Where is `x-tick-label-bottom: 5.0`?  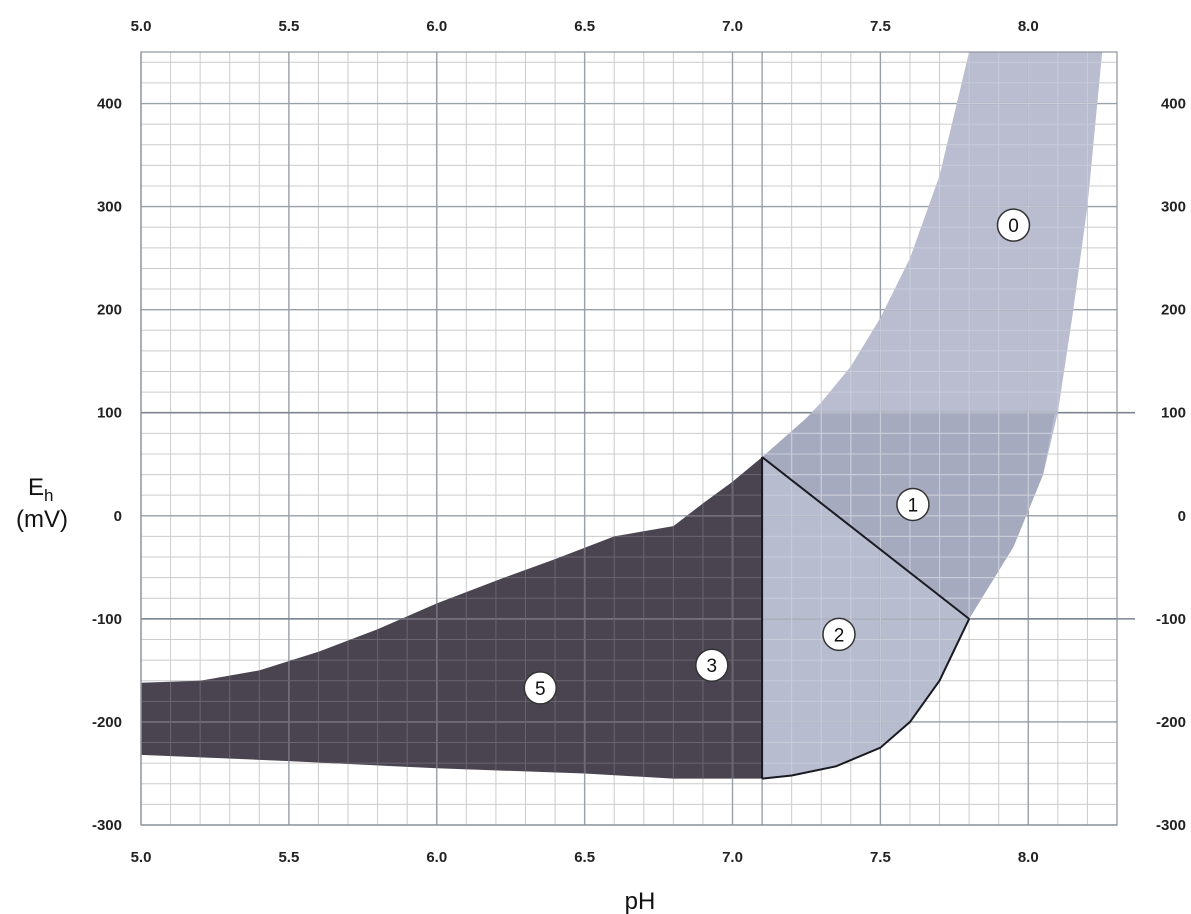
x-tick-label-bottom: 5.0 is located at coordinates (141, 857).